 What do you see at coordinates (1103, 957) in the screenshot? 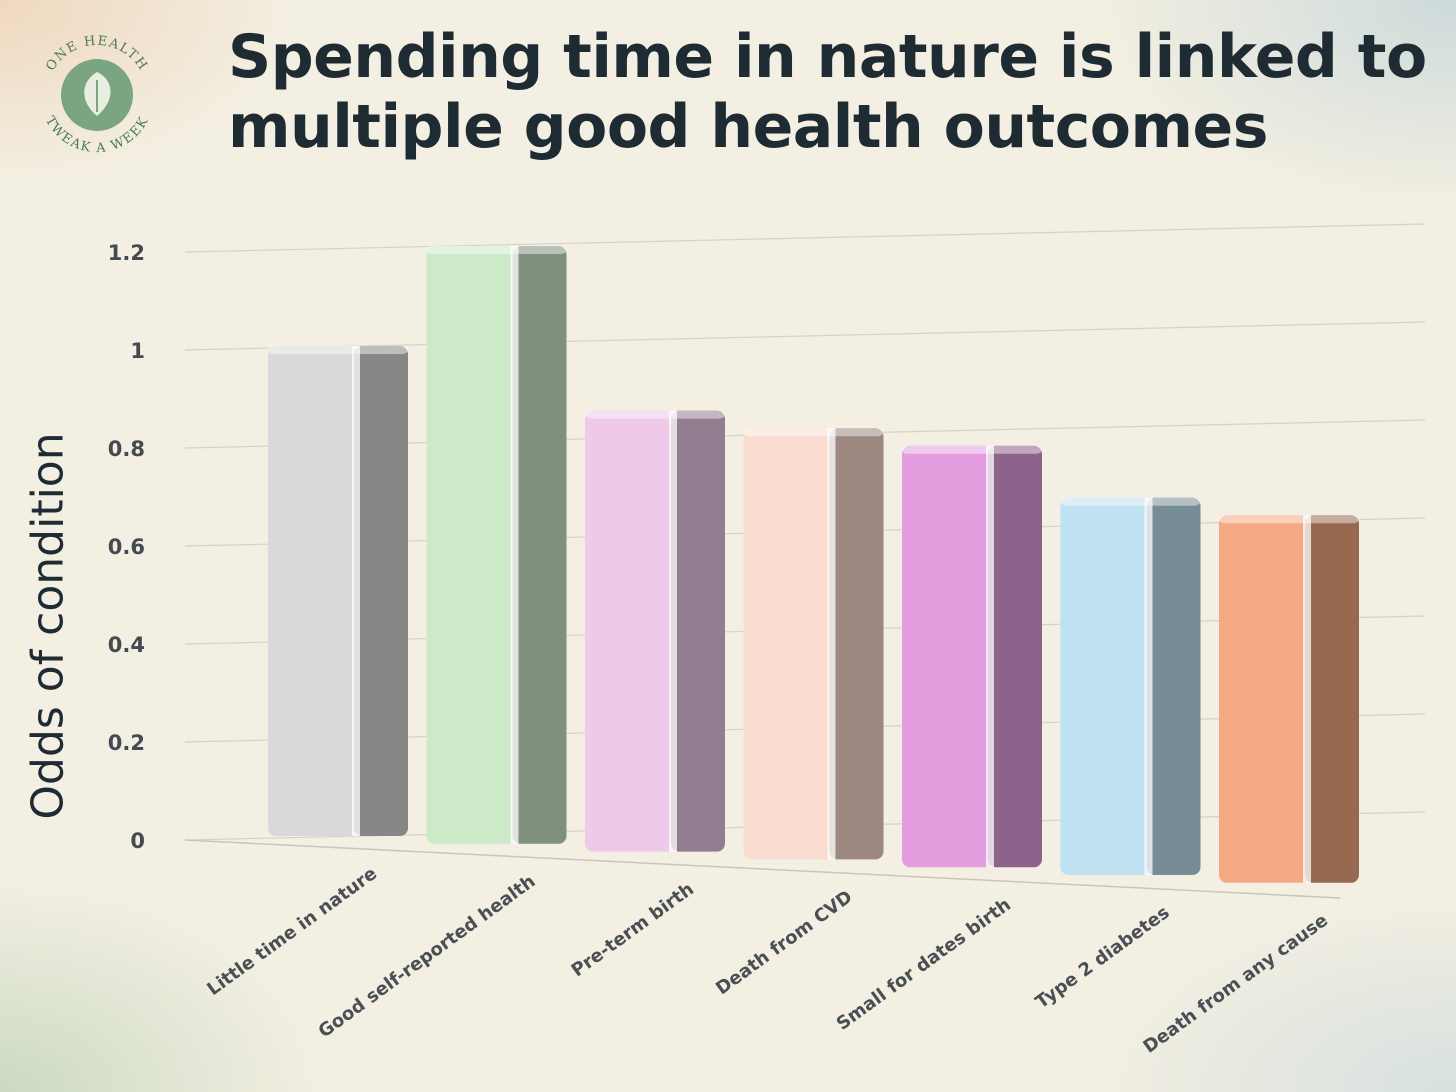
I see `x-tick-label: Type 2 diabetes` at bounding box center [1103, 957].